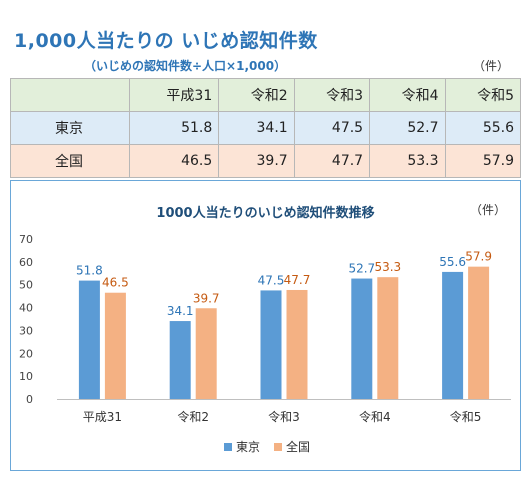  Describe the element at coordinates (387, 267) in the screenshot. I see `data-label: 53.3` at that location.